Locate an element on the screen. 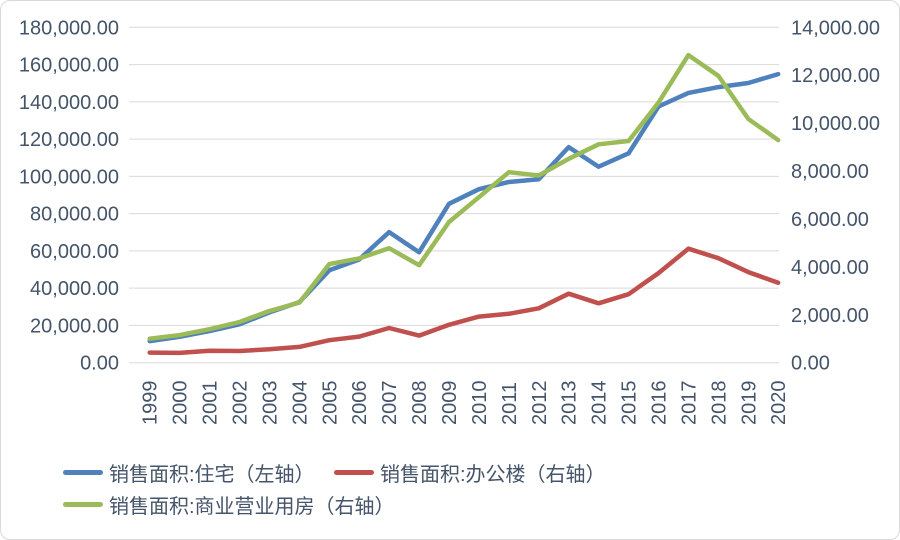 The image size is (900, 540). left-axis-tick-label: 20,000.00 is located at coordinates (74, 326).